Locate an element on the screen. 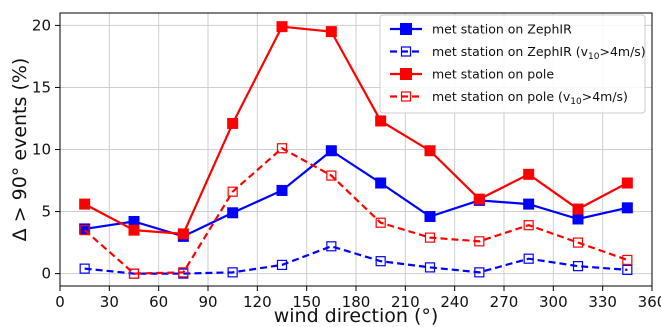 This screenshot has height=327, width=661. legend-label: met station on pole is located at coordinates (493, 74).